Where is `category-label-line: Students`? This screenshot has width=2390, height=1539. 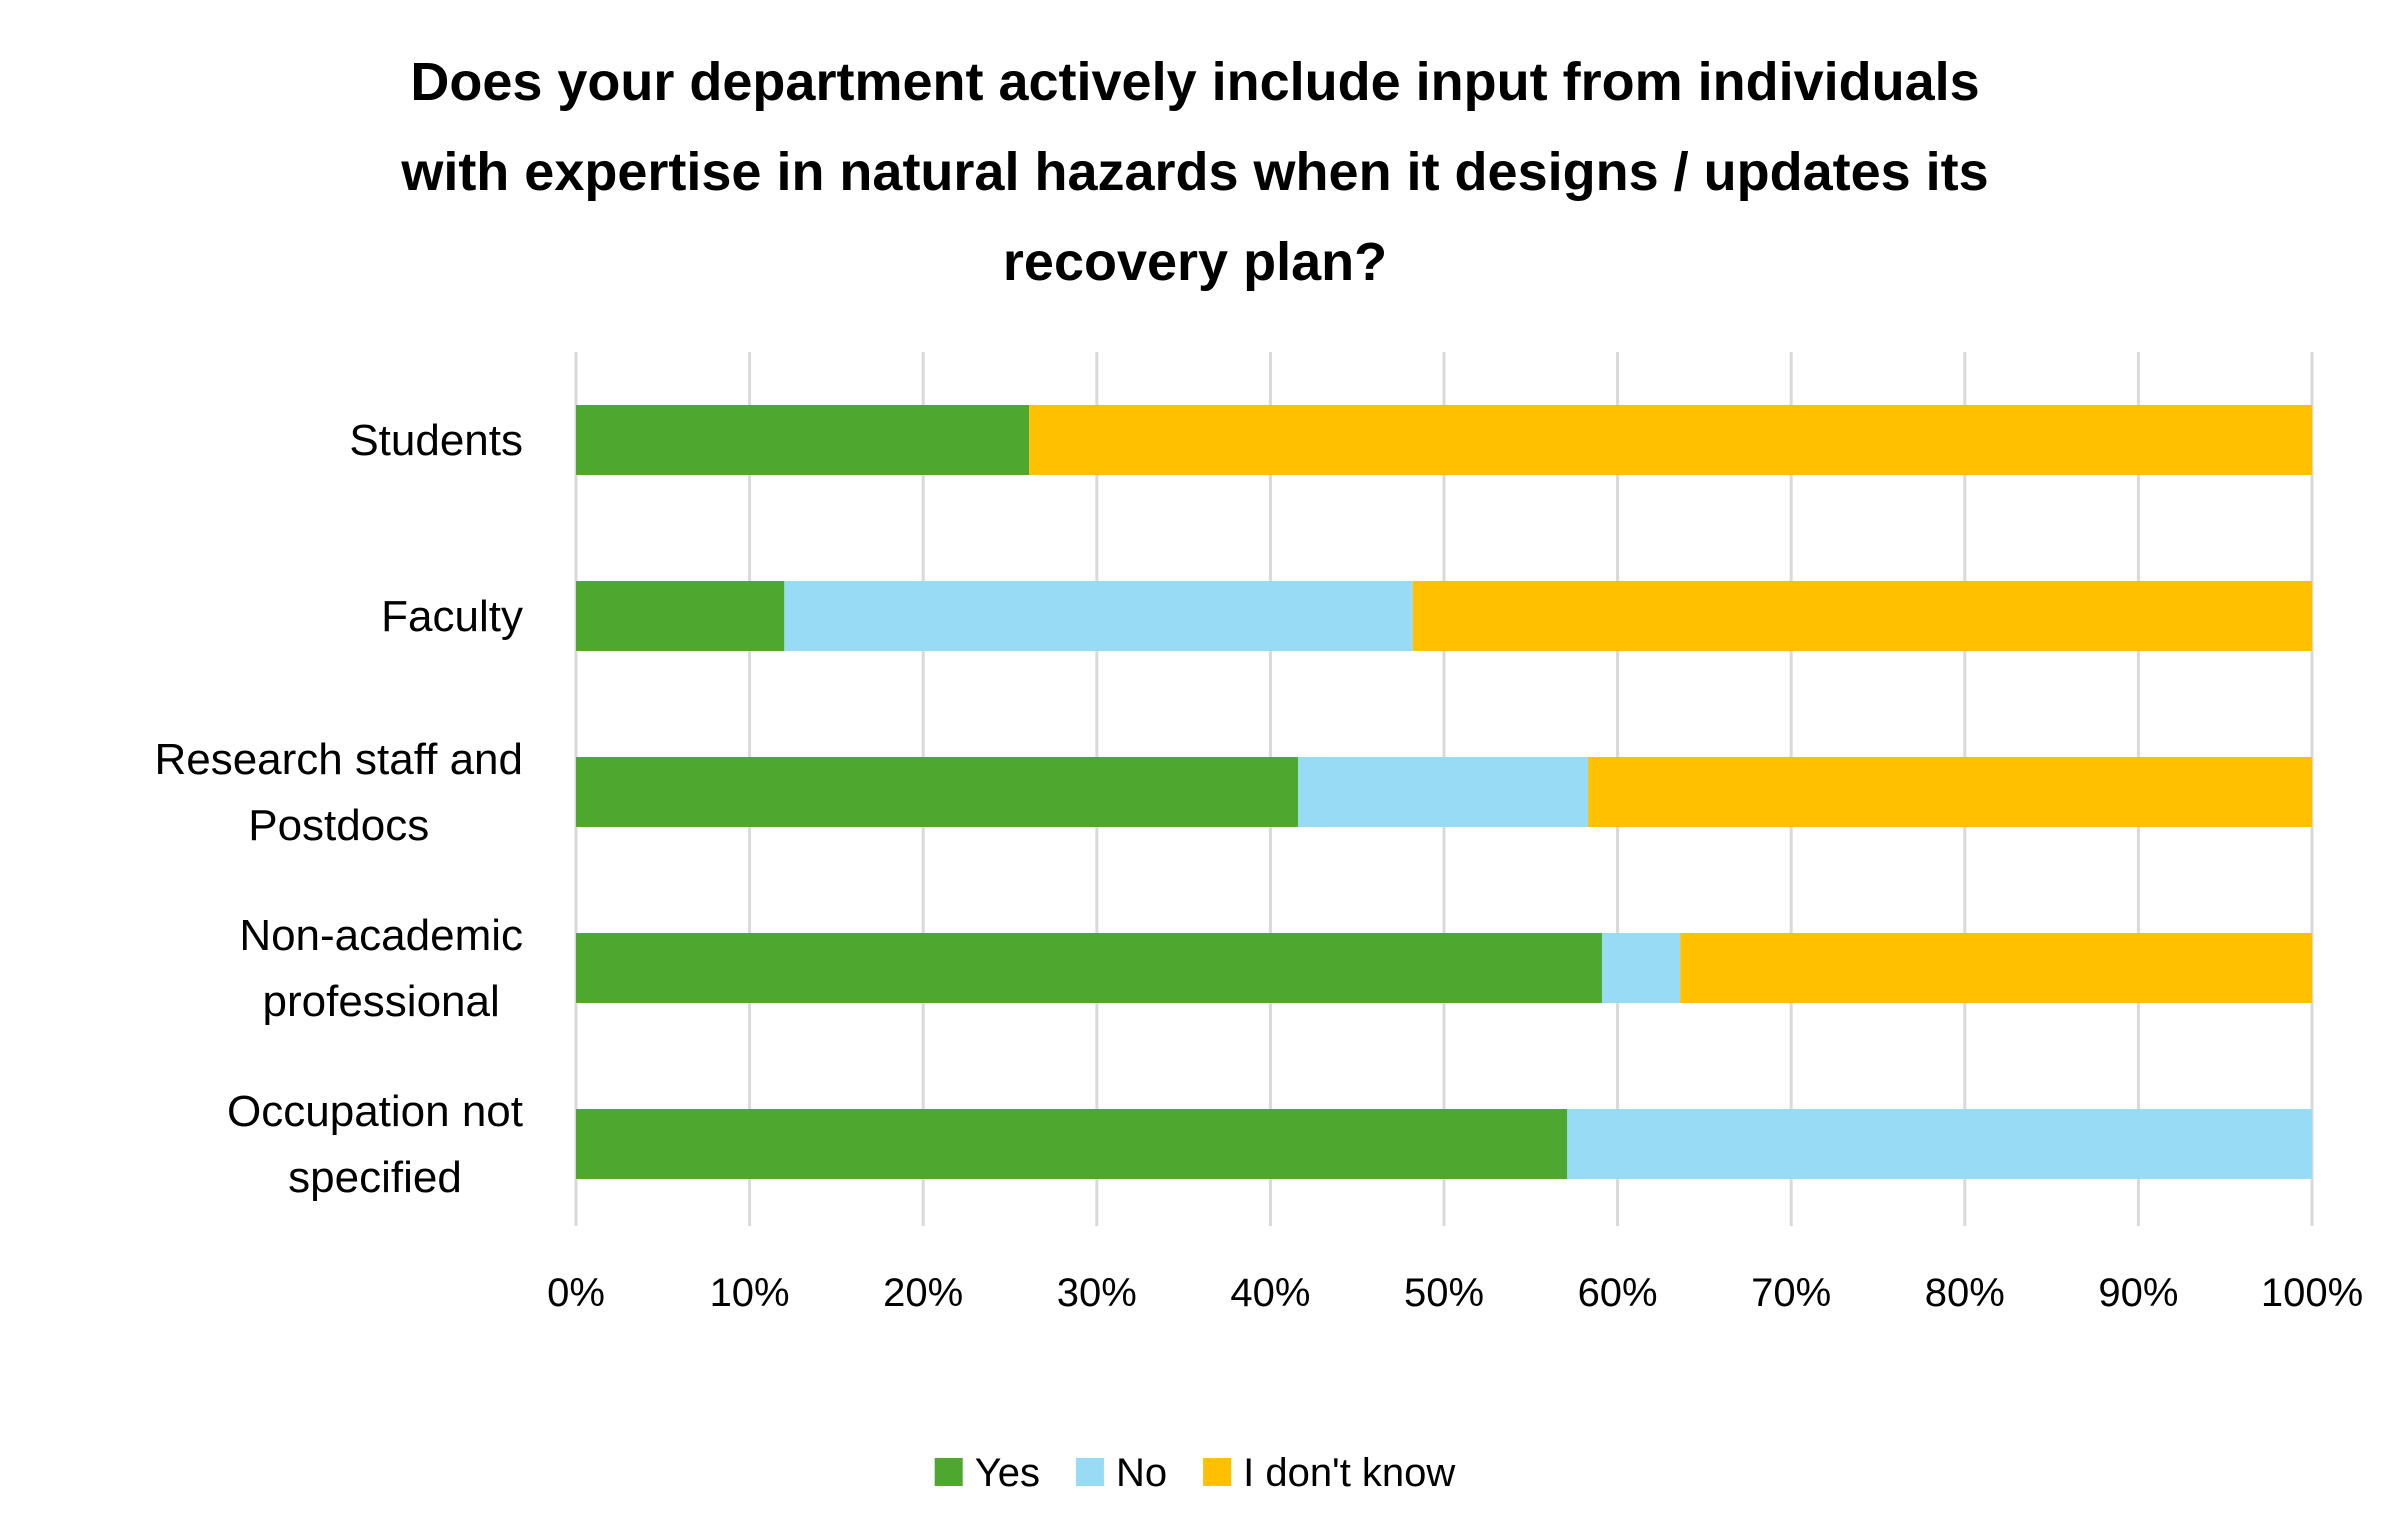 category-label-line: Students is located at coordinates (436, 440).